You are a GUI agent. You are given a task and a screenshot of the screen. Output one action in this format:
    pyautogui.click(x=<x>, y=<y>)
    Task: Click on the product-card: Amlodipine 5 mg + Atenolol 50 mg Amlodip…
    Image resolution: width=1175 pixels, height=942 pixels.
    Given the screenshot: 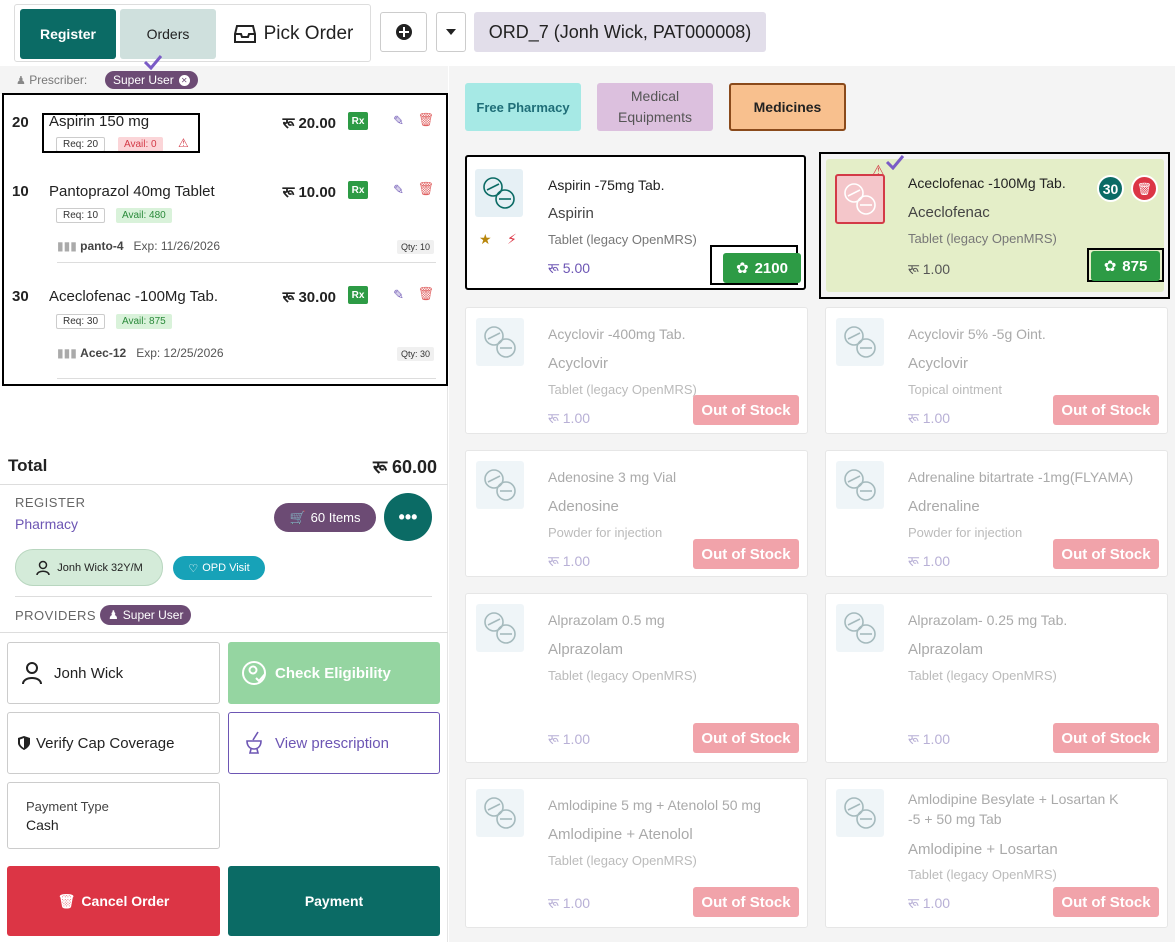 What is the action you would take?
    pyautogui.click(x=636, y=853)
    